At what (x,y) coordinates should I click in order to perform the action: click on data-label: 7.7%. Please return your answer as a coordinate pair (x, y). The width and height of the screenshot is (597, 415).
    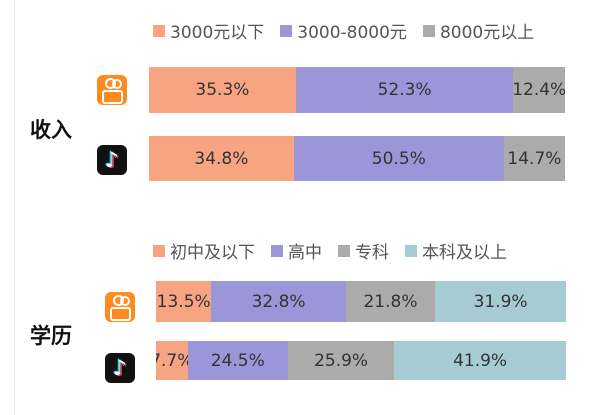
    Looking at the image, I should click on (175, 360).